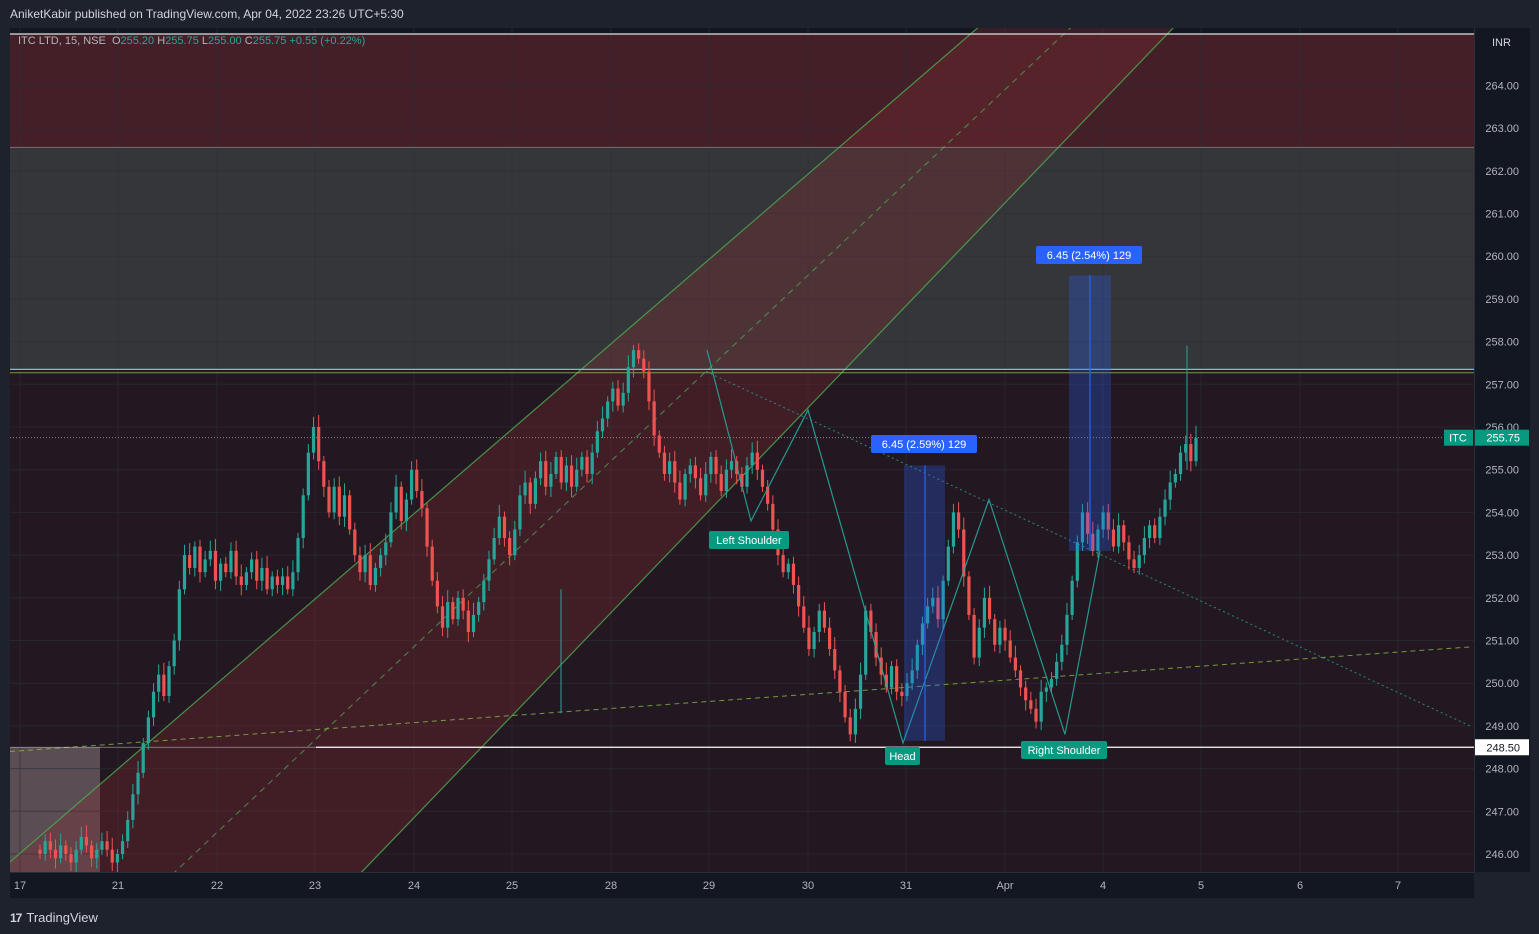  I want to click on head-text: Head, so click(902, 757).